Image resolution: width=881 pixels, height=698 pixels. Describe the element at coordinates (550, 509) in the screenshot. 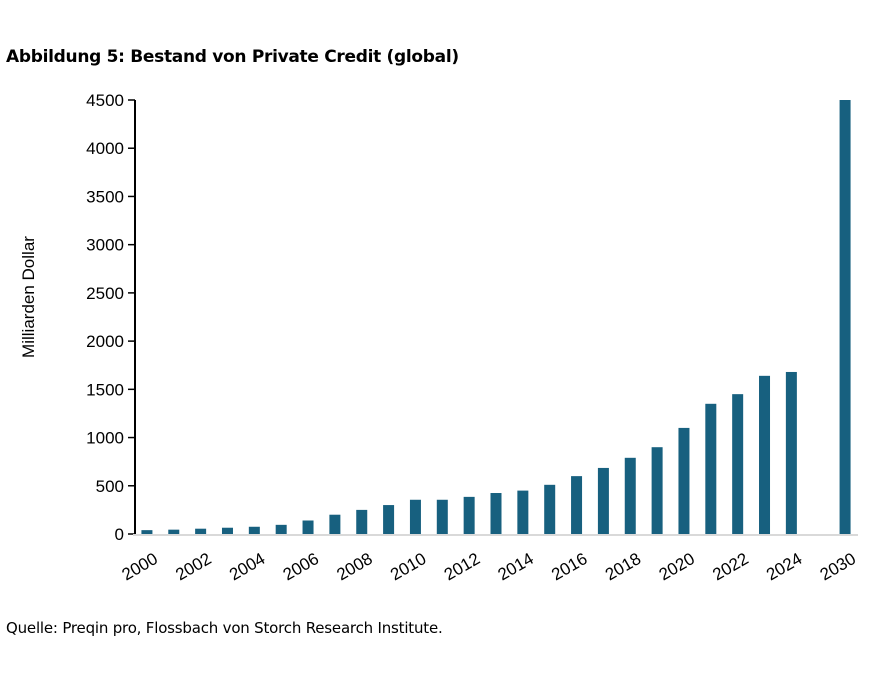

I see `bar-2015` at that location.